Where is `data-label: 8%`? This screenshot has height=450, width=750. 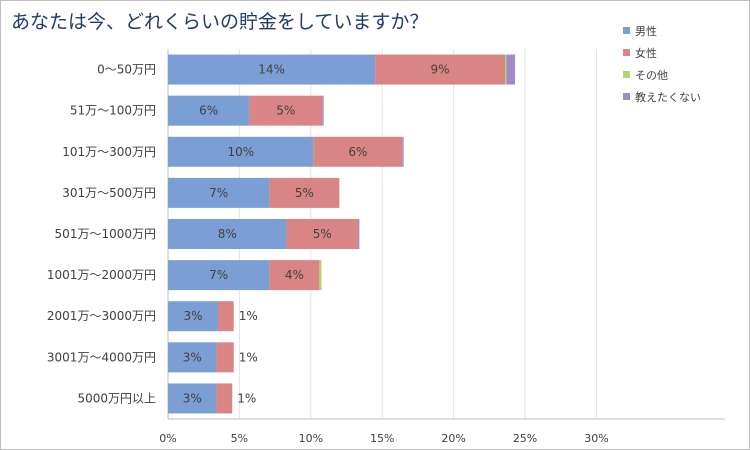
data-label: 8% is located at coordinates (227, 234).